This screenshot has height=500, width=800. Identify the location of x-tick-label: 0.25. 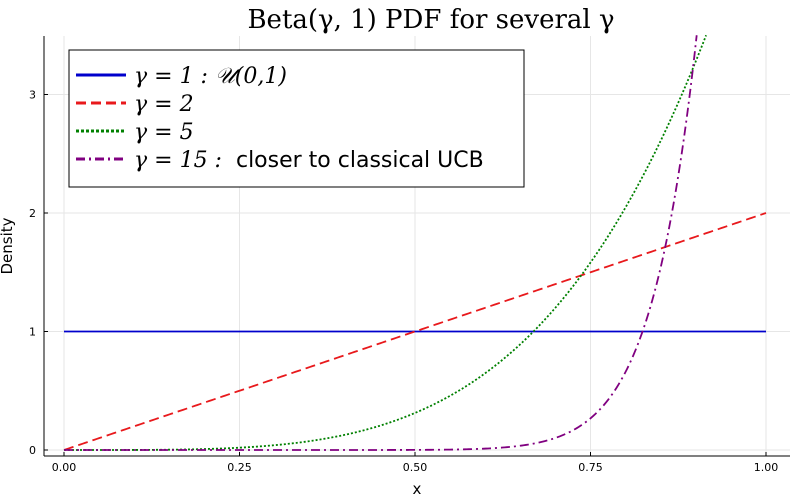
(239, 467).